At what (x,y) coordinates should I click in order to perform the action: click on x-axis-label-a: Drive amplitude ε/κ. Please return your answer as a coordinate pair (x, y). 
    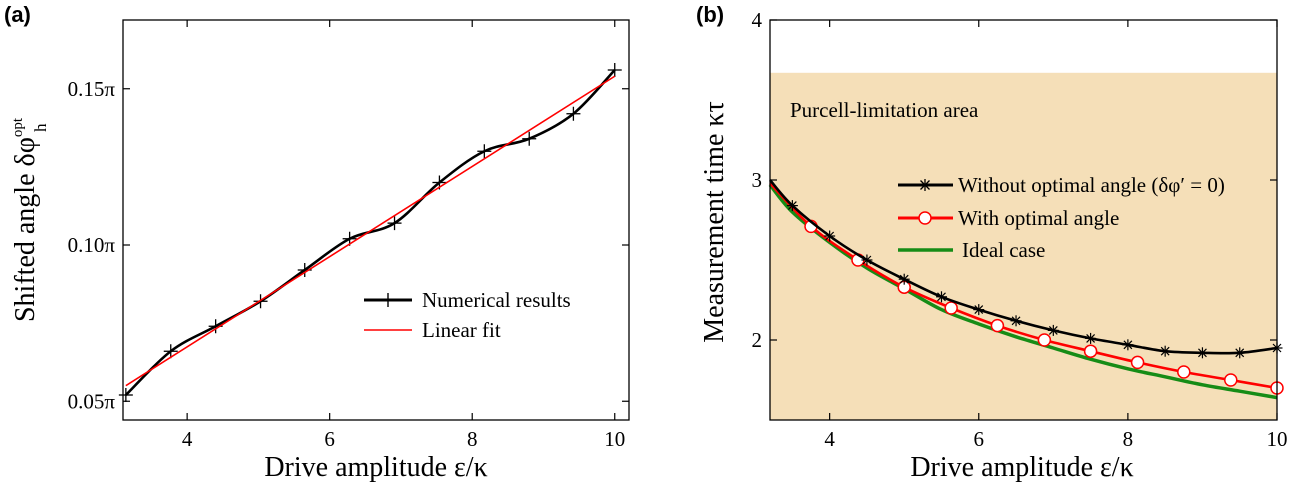
    Looking at the image, I should click on (375, 467).